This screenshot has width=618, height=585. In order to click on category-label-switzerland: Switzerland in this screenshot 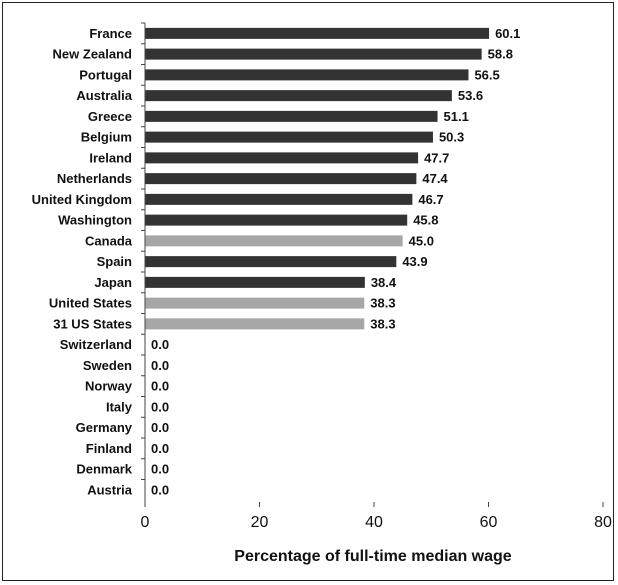, I will do `click(96, 344)`.